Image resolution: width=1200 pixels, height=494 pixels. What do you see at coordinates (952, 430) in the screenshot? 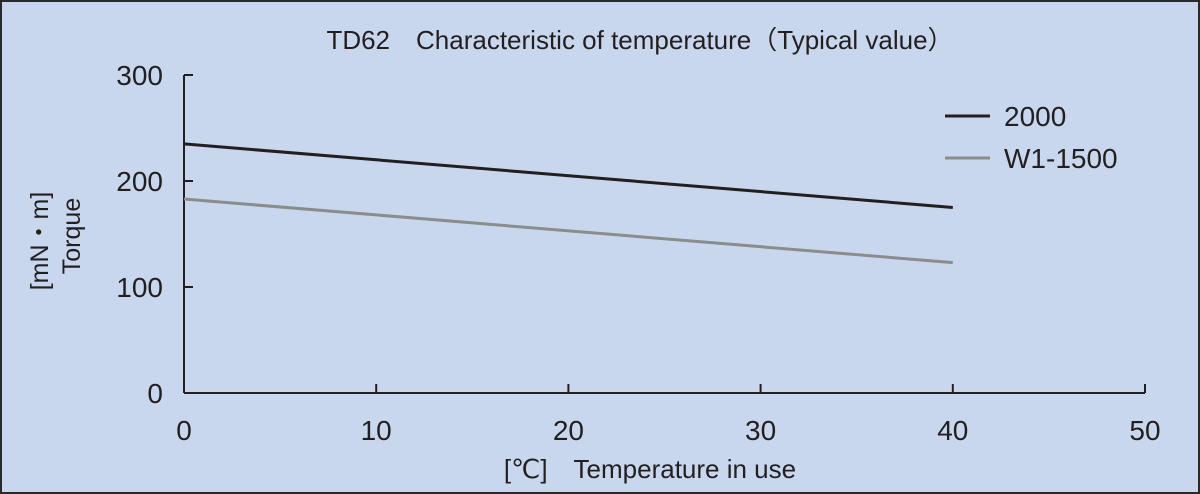
I see `x-tick-label: 40` at bounding box center [952, 430].